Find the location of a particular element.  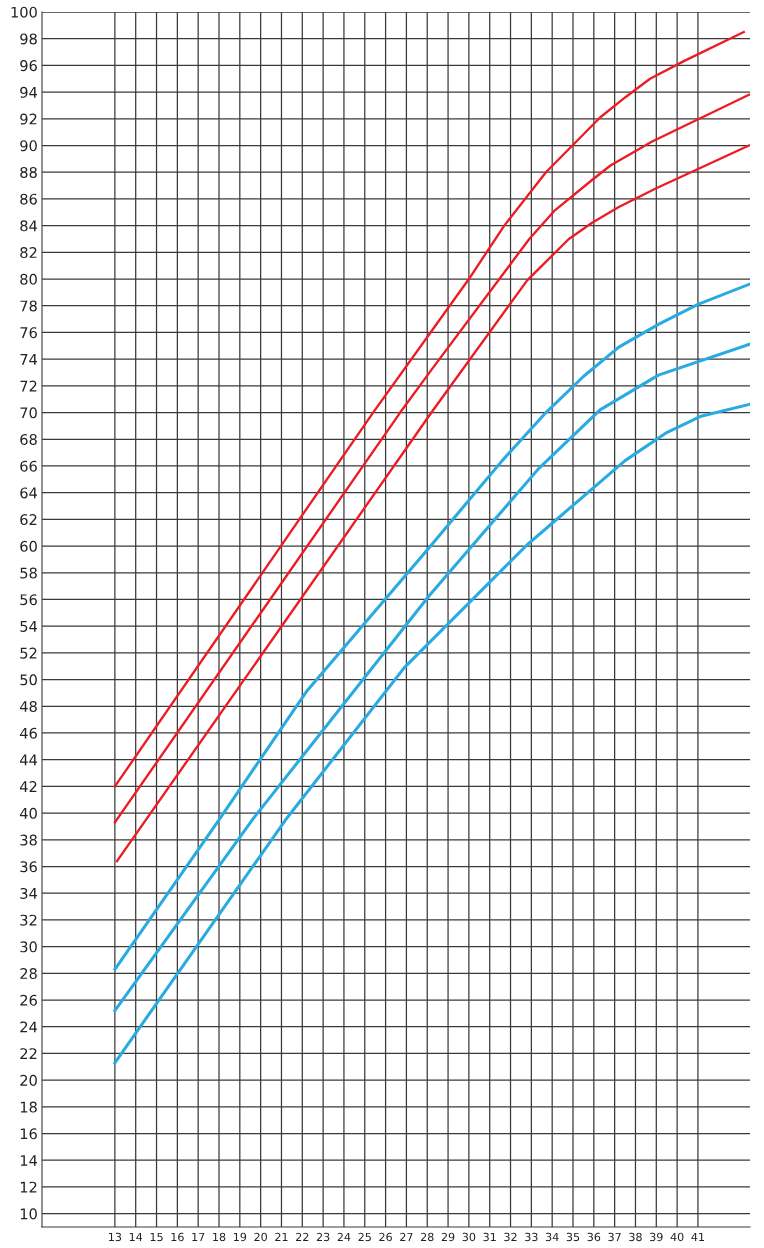

y-tick-label: 52 is located at coordinates (28, 653).